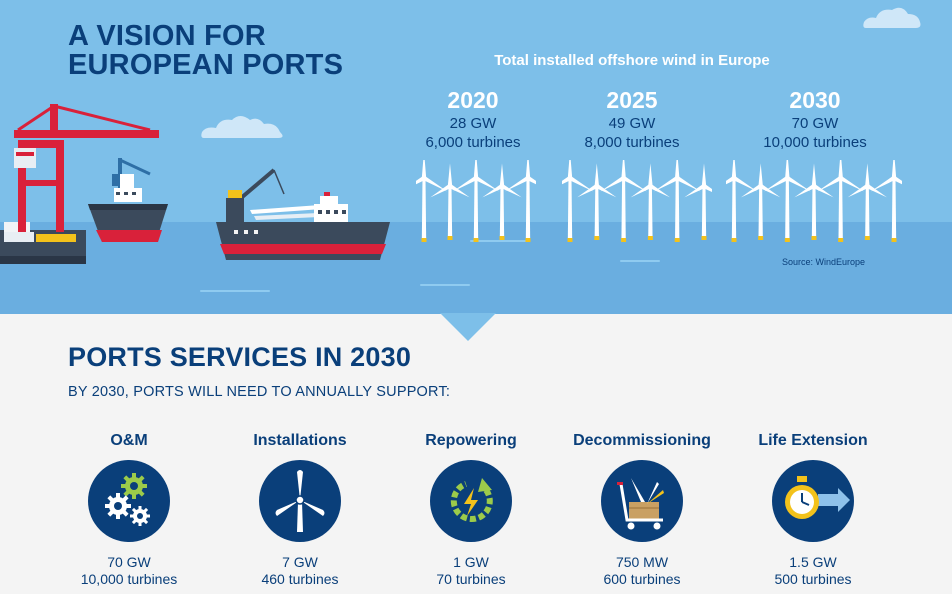  What do you see at coordinates (129, 579) in the screenshot?
I see `service-turbines: 10,000 turbines` at bounding box center [129, 579].